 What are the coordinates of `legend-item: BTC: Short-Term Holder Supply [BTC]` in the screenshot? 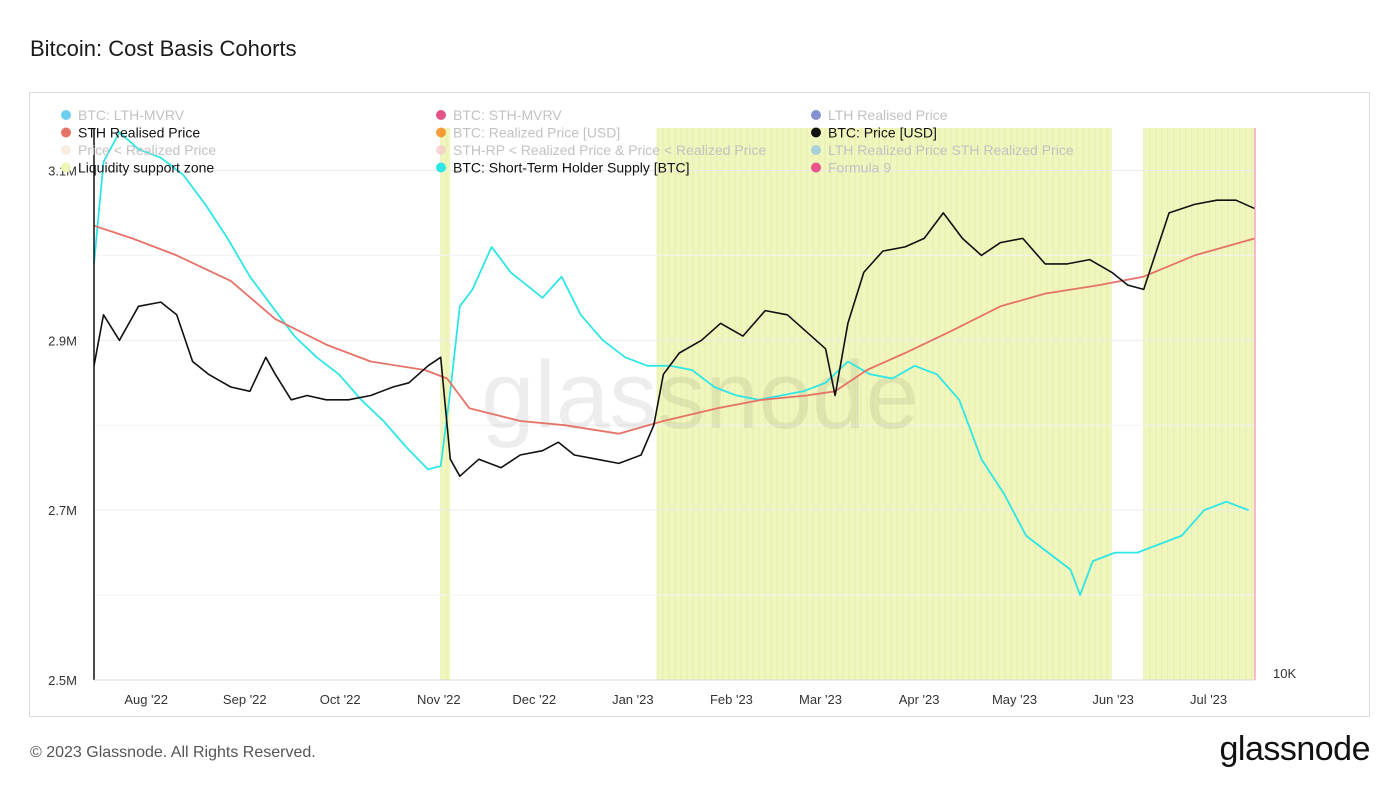 It's located at (563, 168).